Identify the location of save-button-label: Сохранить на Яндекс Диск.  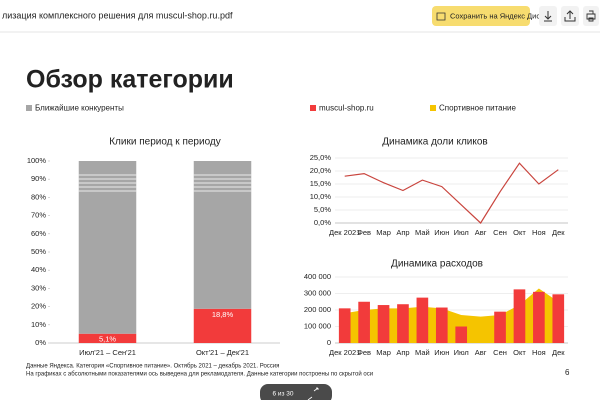
(497, 15).